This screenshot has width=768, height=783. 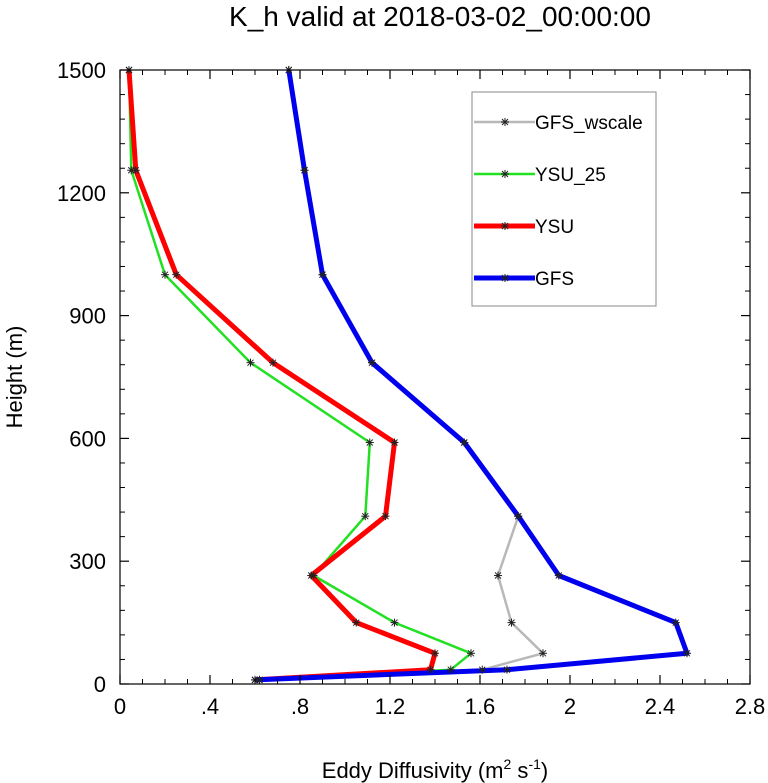 I want to click on x-tick-label: 0, so click(x=120, y=706).